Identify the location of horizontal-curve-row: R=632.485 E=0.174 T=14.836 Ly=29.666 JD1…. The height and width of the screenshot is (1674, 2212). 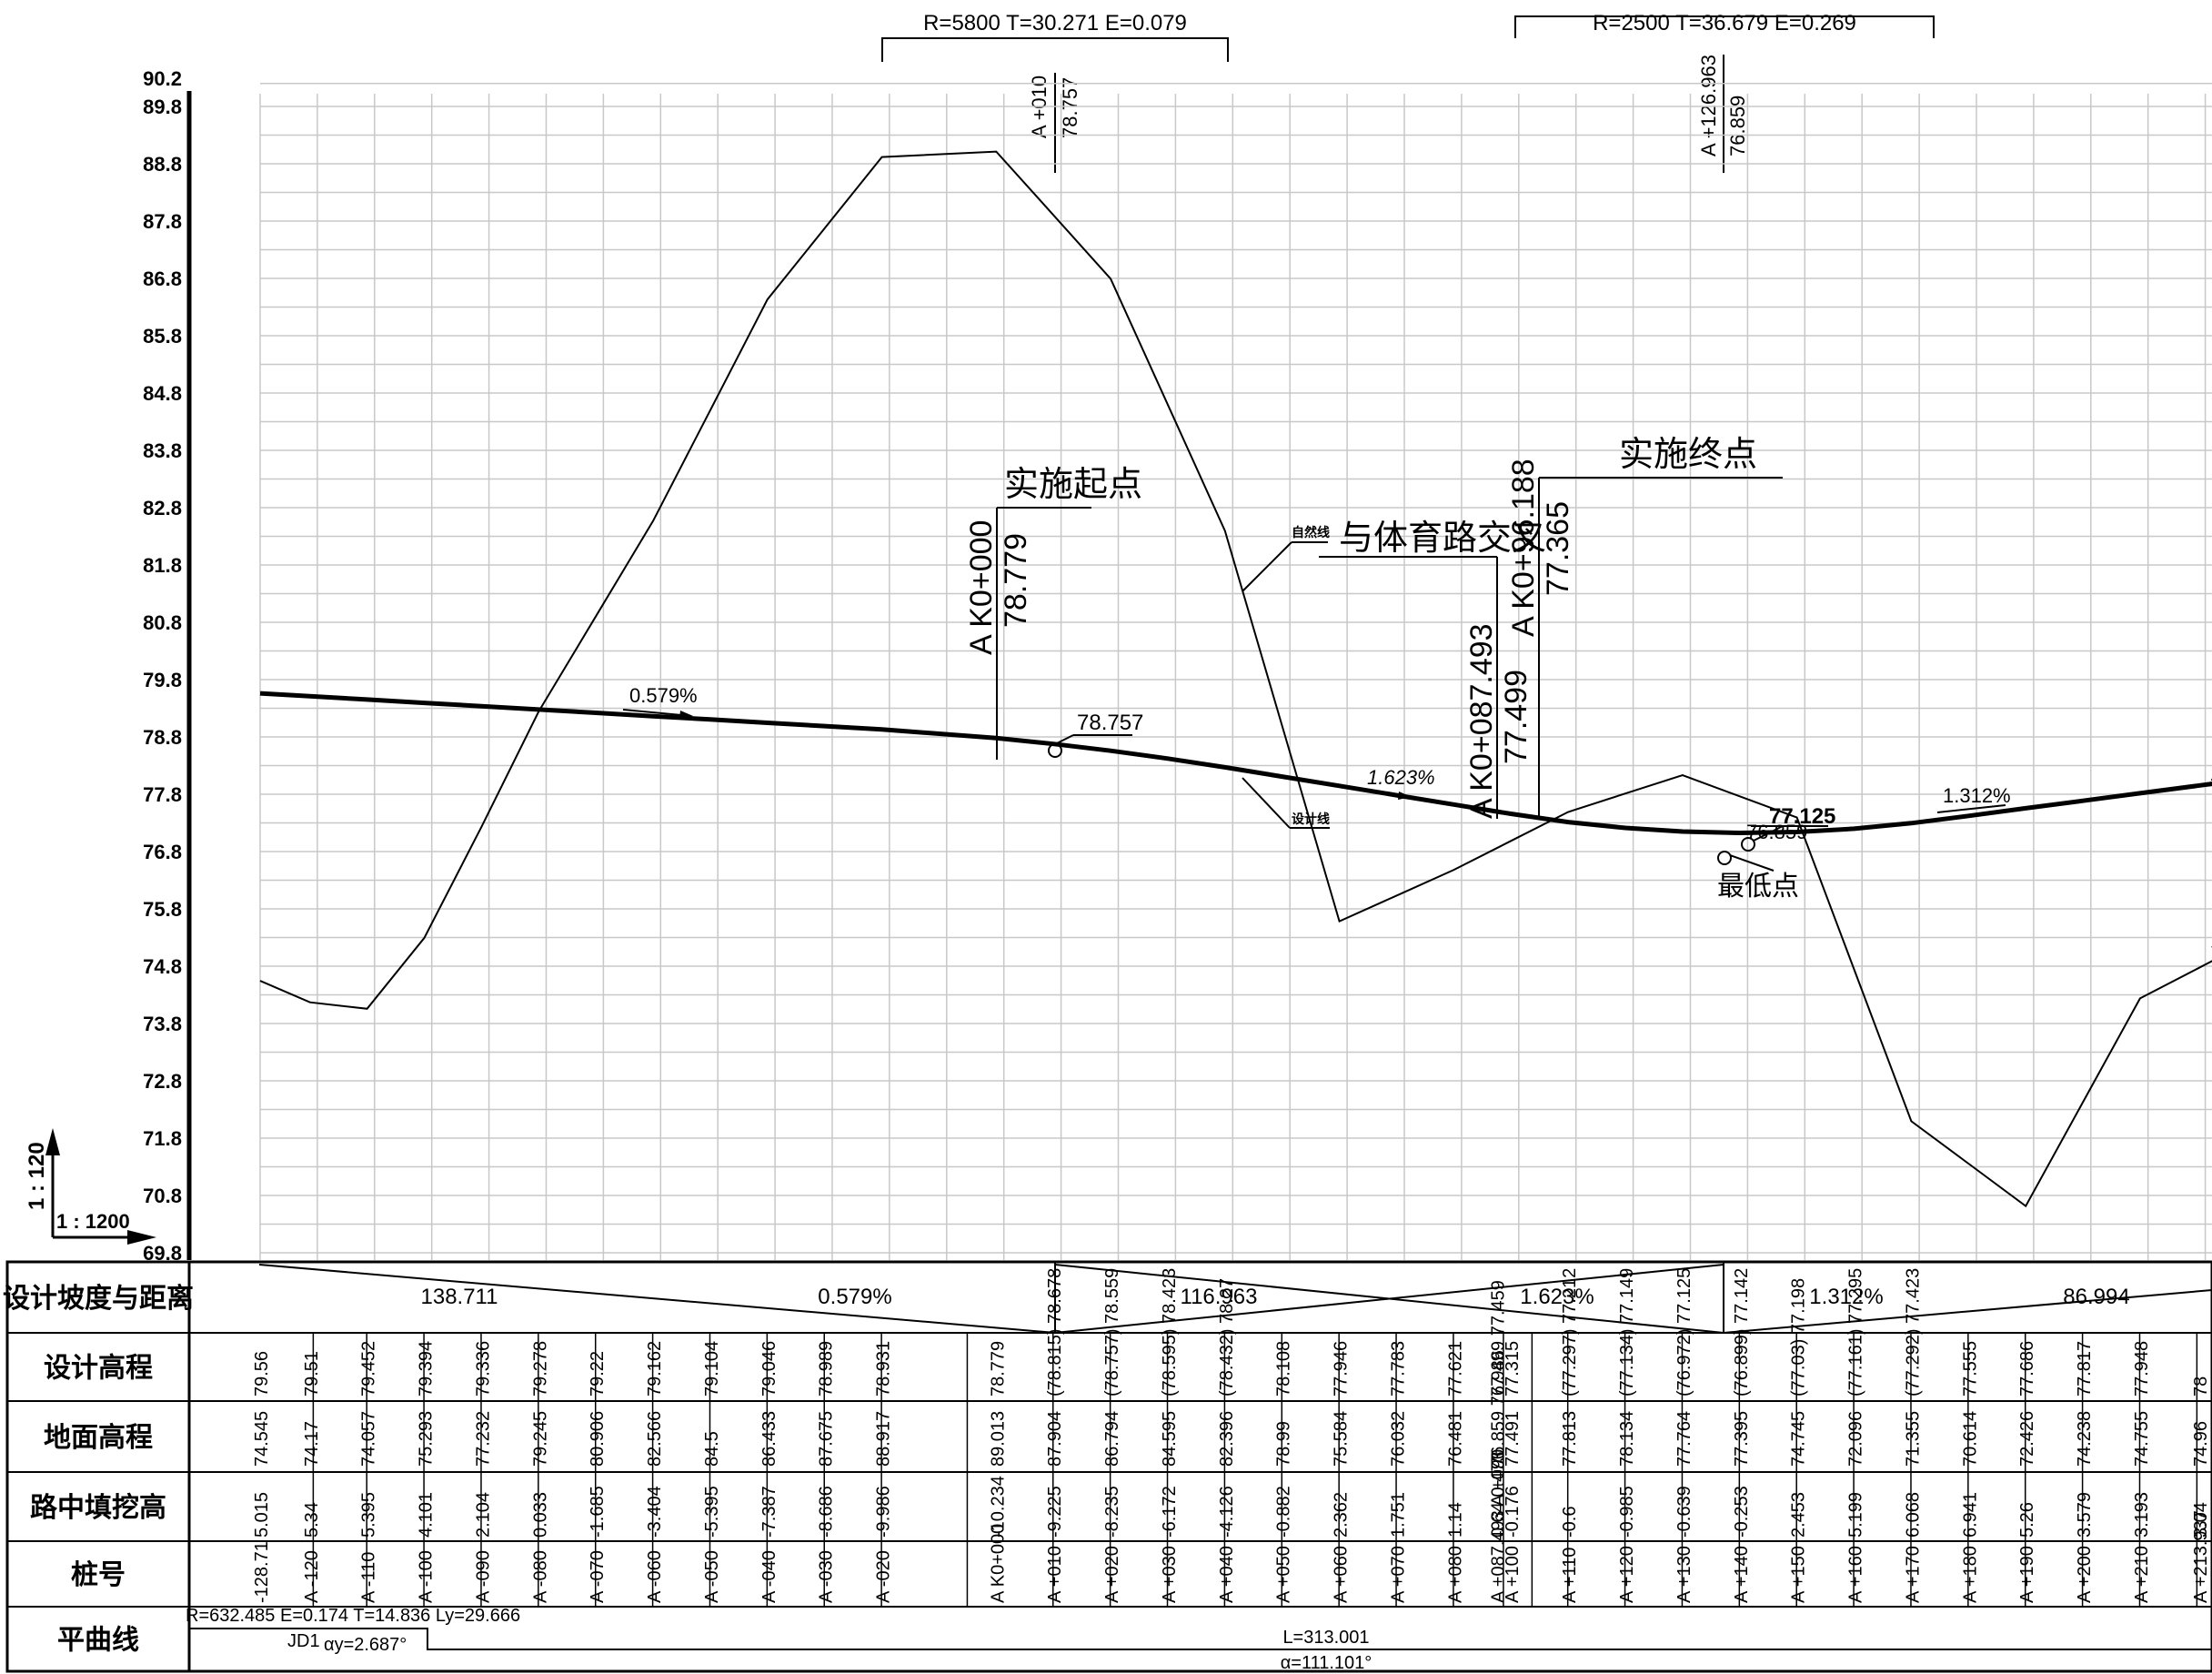
(1199, 1639).